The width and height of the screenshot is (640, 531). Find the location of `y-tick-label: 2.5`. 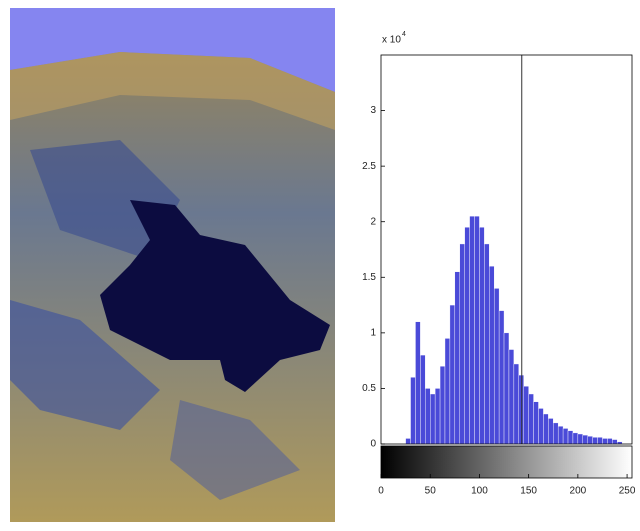

y-tick-label: 2.5 is located at coordinates (369, 166).